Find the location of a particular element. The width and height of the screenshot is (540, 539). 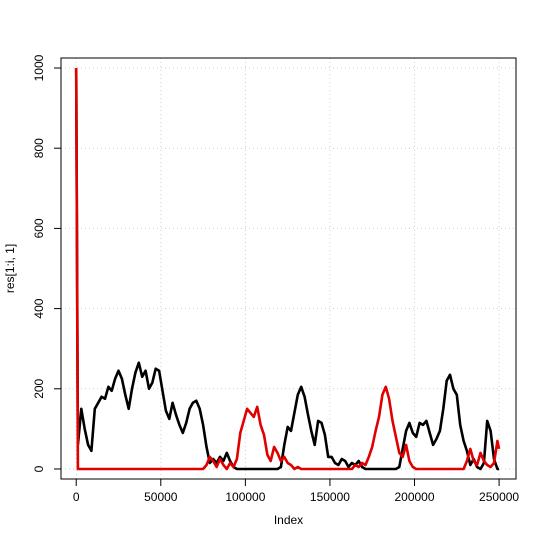

y-tick-label-4: 800 is located at coordinates (39, 148).